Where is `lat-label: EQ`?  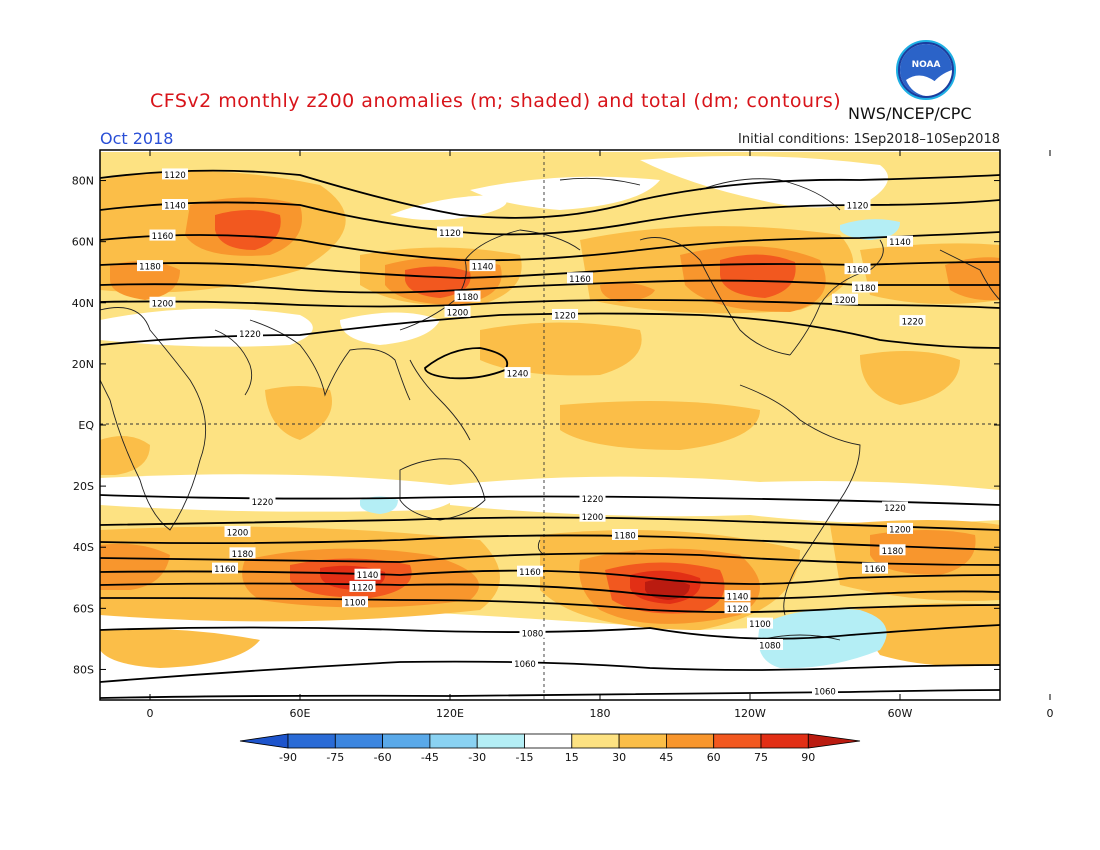
lat-label: EQ is located at coordinates (86, 425).